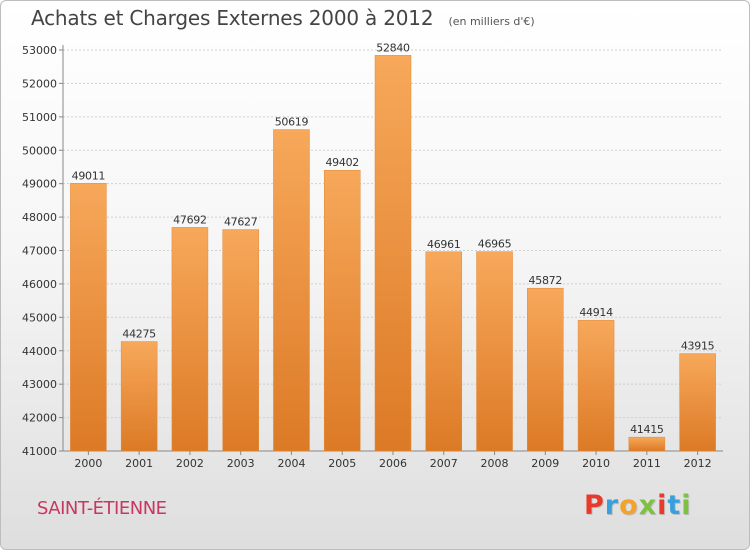 The image size is (750, 550). Describe the element at coordinates (596, 312) in the screenshot. I see `data-label: 44914` at that location.